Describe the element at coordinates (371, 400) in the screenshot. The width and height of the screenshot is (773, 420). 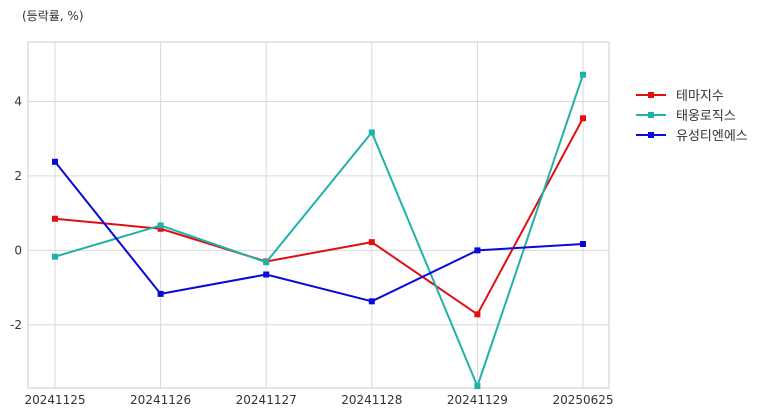
I see `x-tick-label: 20241128` at that location.